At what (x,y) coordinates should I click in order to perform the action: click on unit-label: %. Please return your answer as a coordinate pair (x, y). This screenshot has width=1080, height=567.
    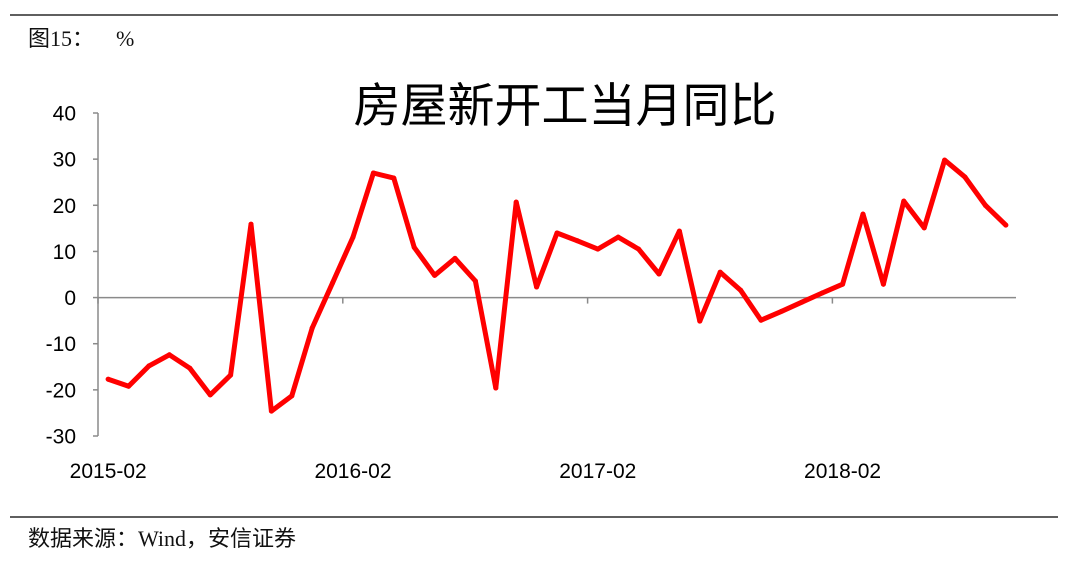
    Looking at the image, I should click on (125, 38).